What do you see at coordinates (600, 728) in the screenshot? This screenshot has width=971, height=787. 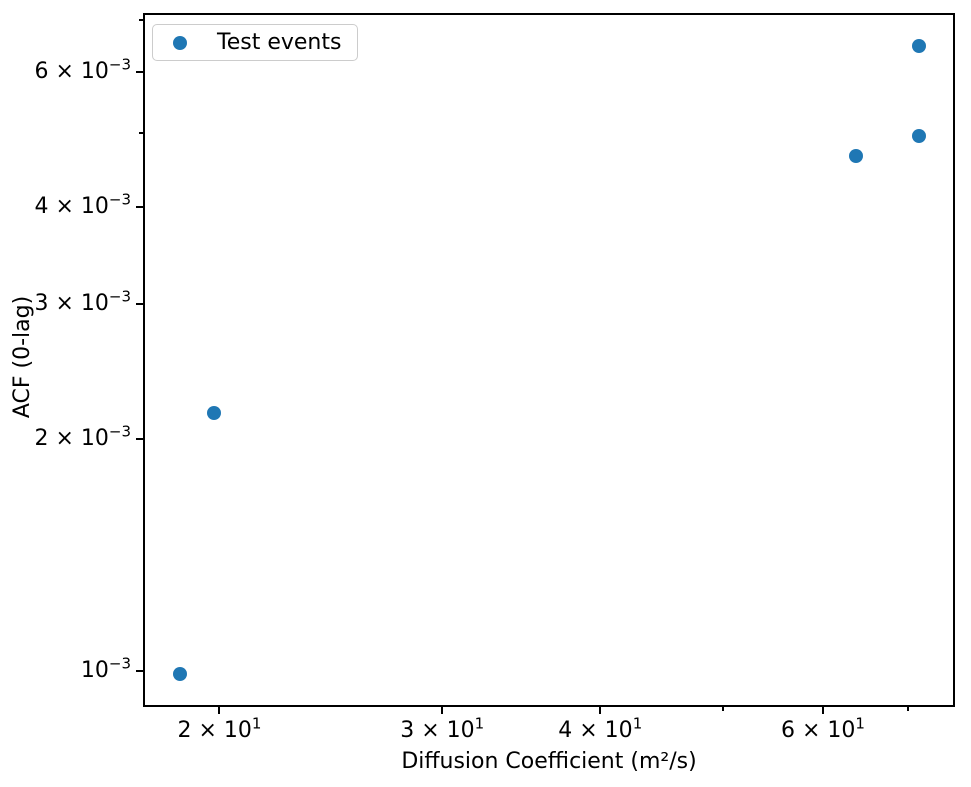 I see `x-tick-label: 4 × 101` at bounding box center [600, 728].